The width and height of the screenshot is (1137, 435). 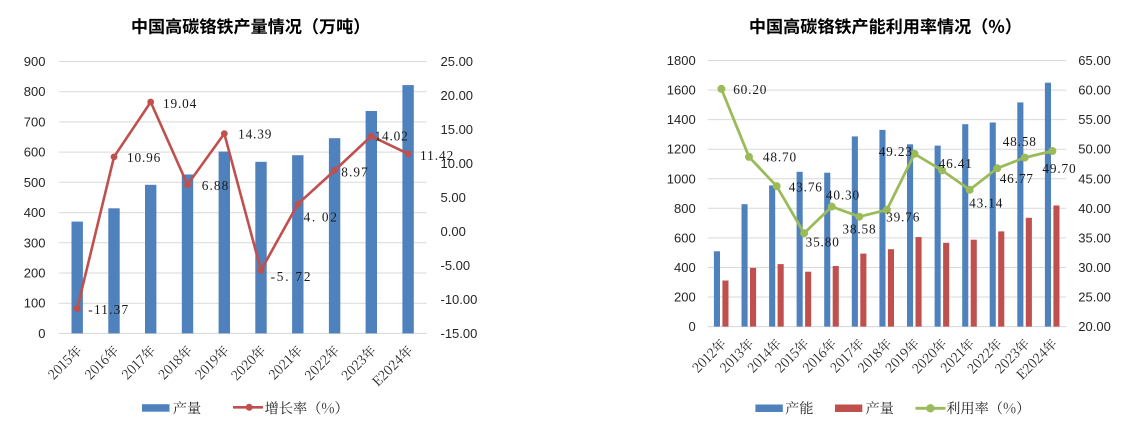 What do you see at coordinates (436, 155) in the screenshot?
I see `svg-text: 11.42` at bounding box center [436, 155].